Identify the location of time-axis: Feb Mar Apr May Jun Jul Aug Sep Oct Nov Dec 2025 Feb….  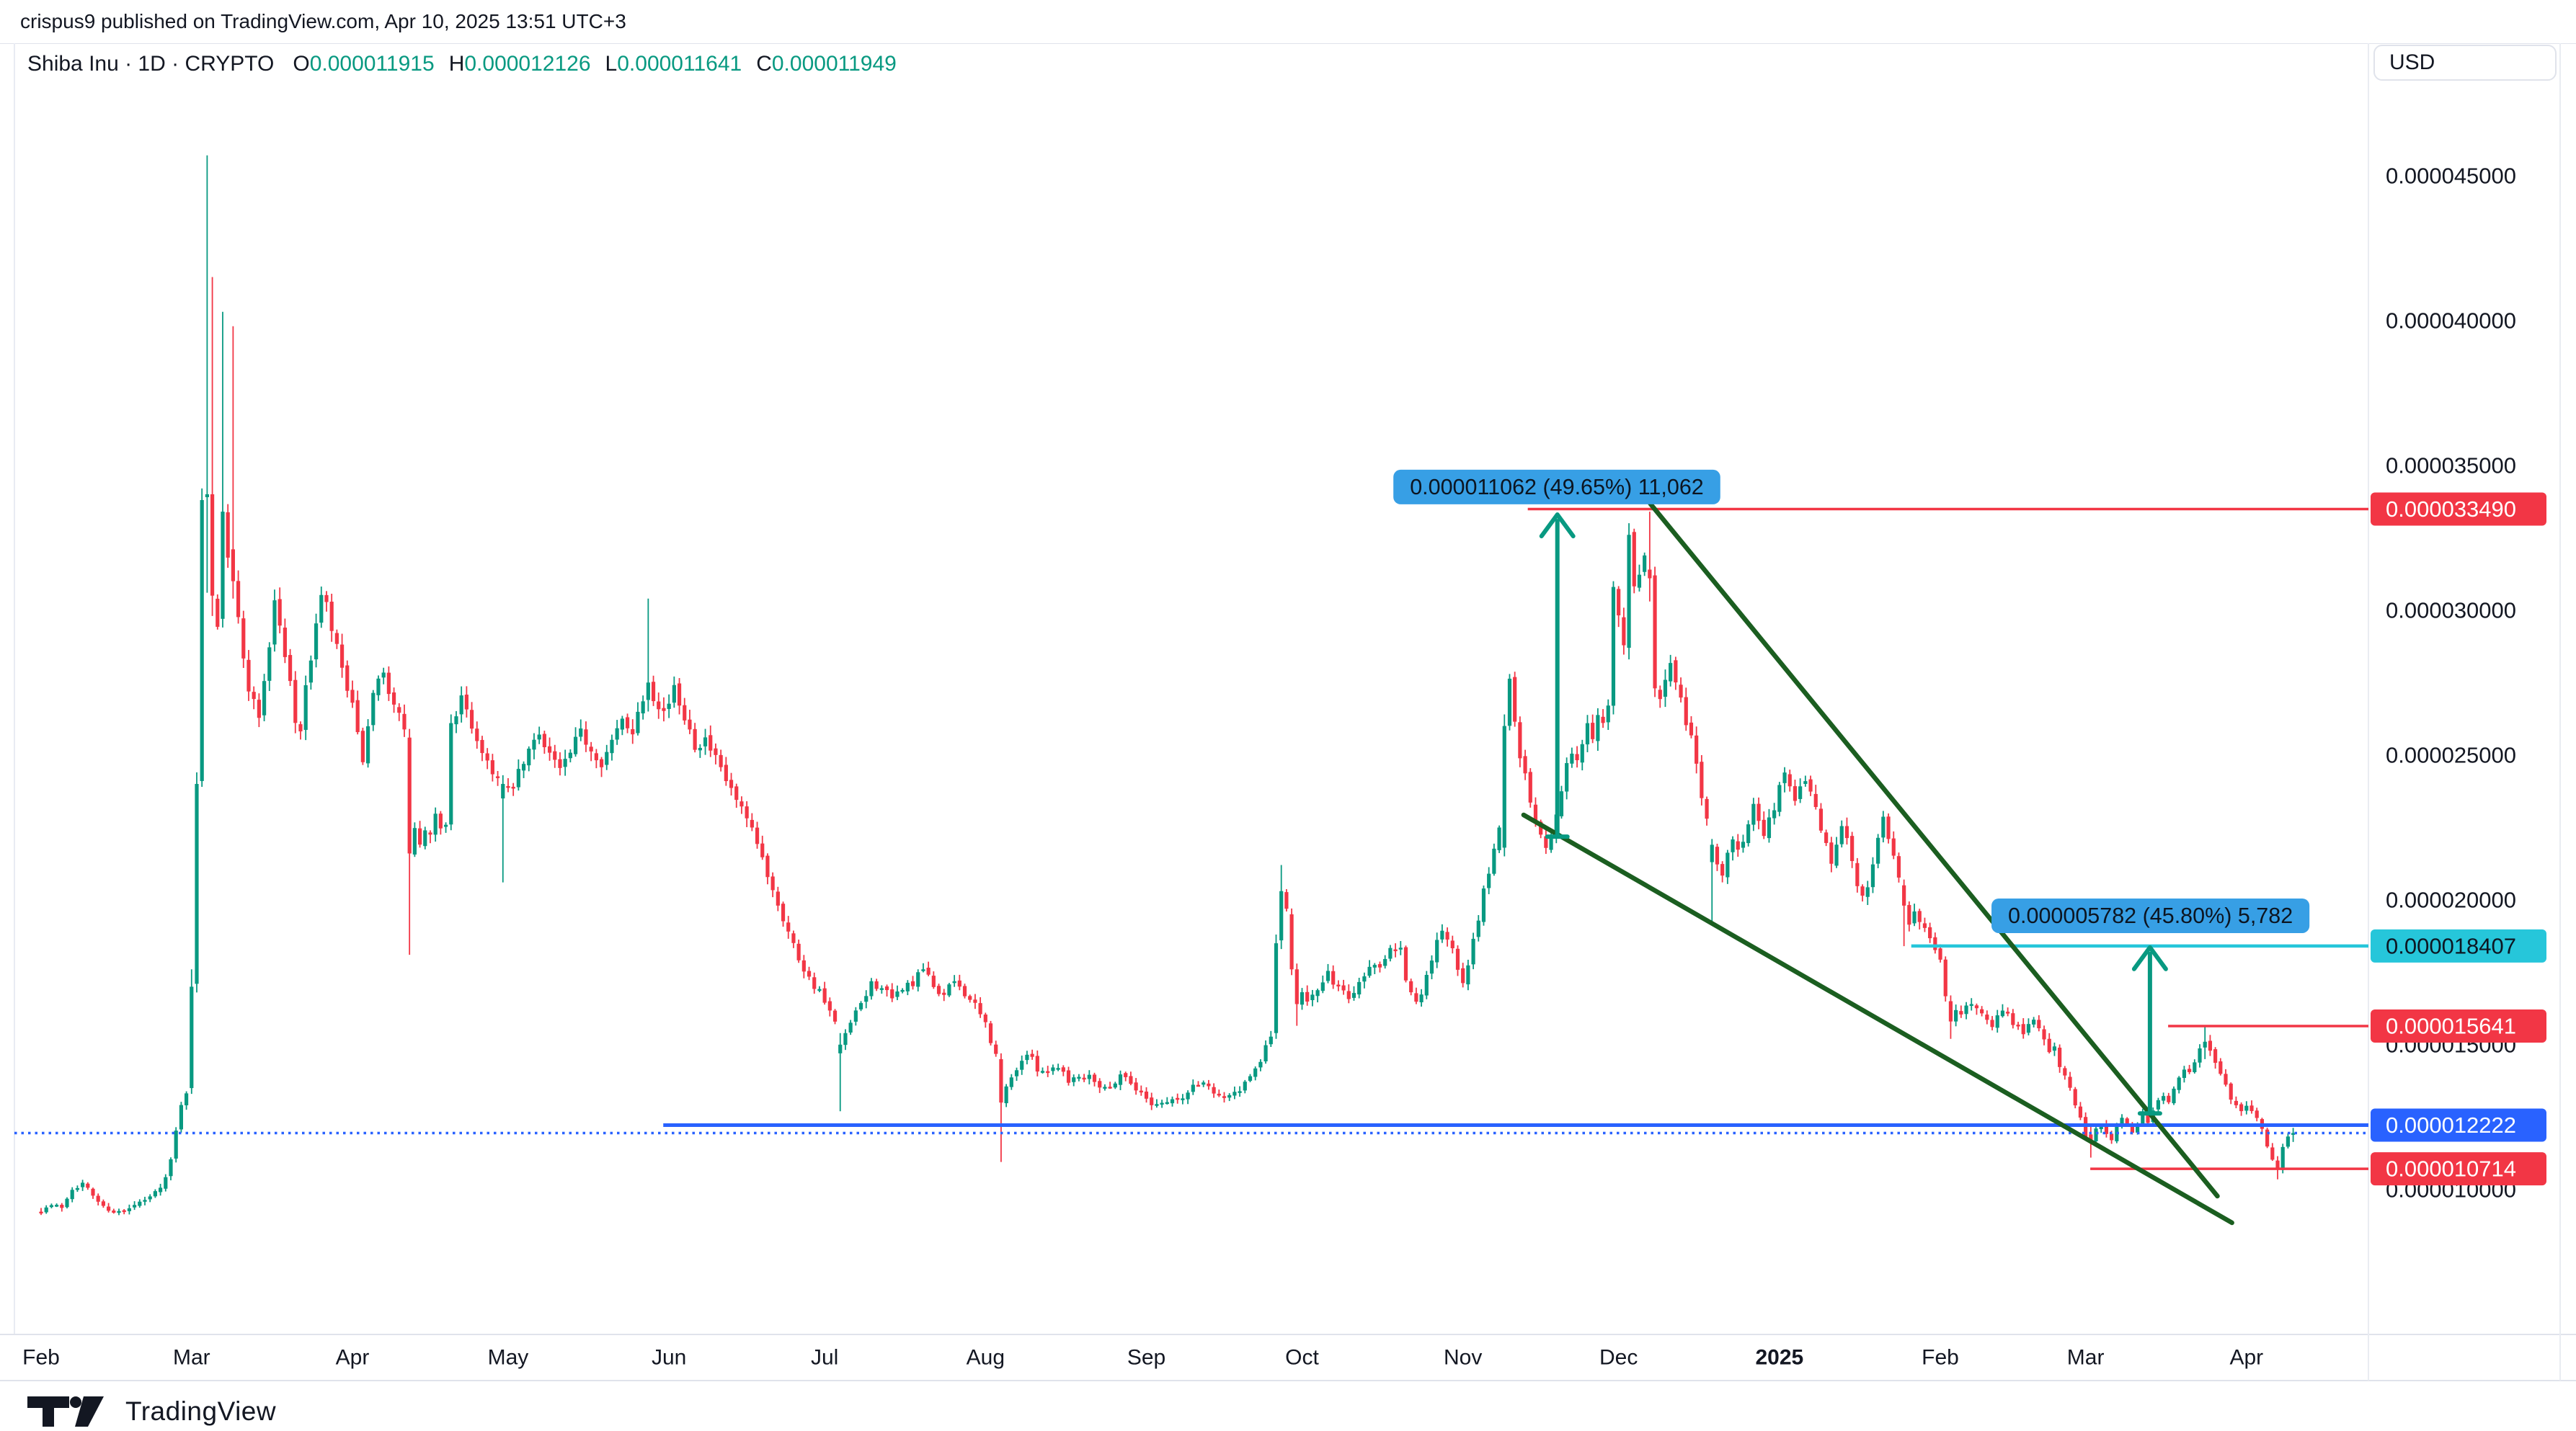
(1142, 1358).